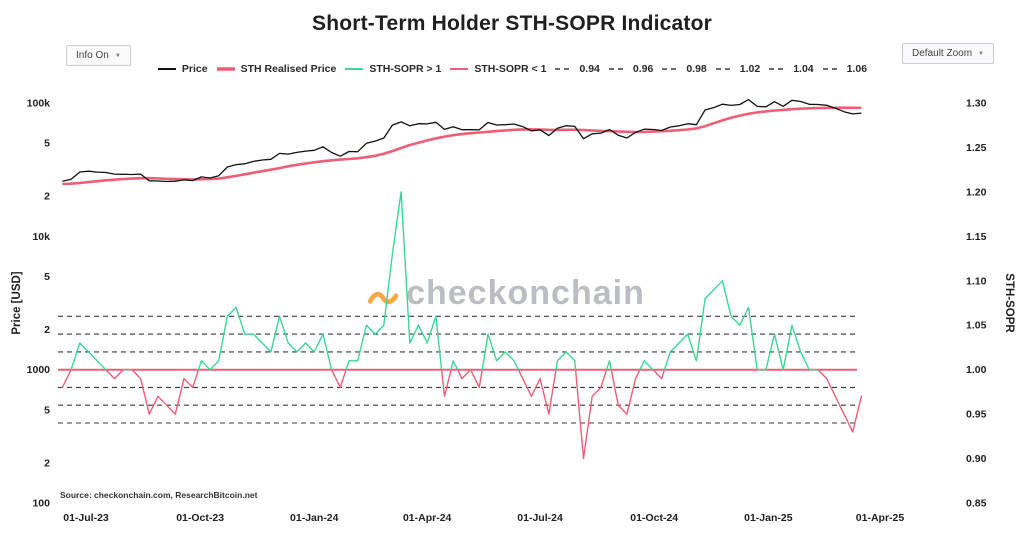  I want to click on legend-item-label: 0.94, so click(589, 69).